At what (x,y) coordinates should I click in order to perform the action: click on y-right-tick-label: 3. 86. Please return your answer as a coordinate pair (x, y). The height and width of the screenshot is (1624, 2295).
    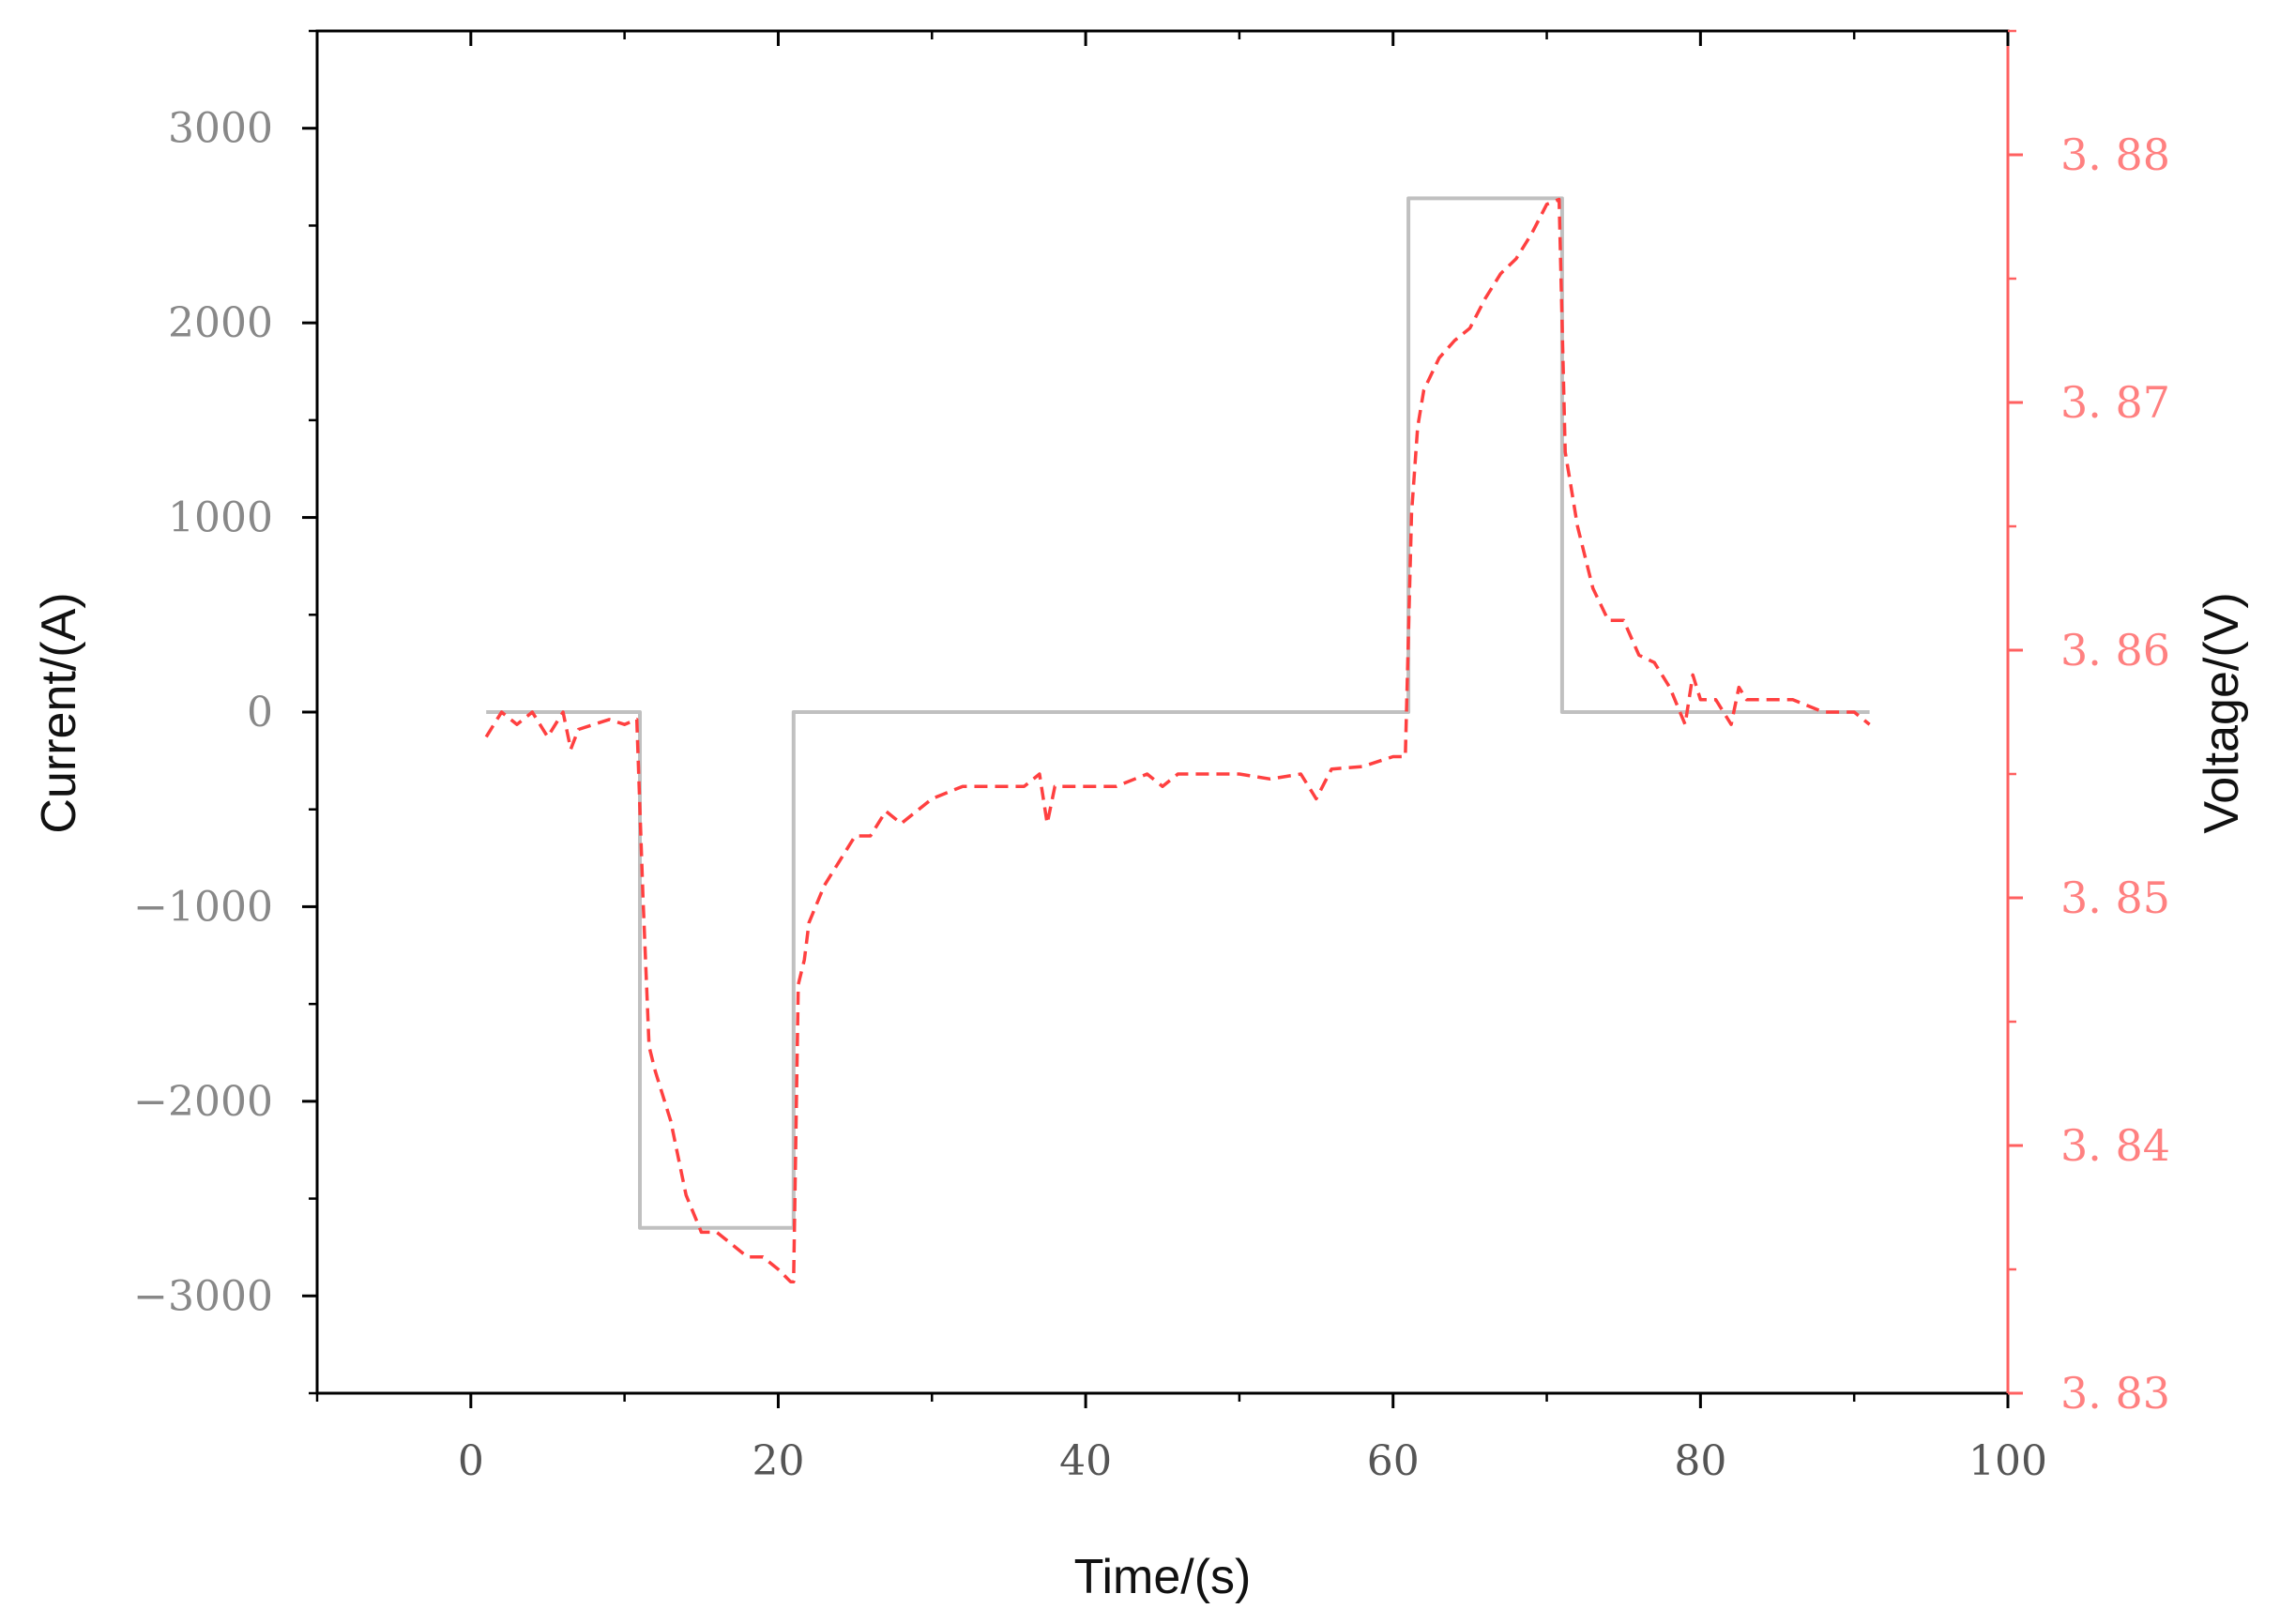
    Looking at the image, I should click on (2115, 650).